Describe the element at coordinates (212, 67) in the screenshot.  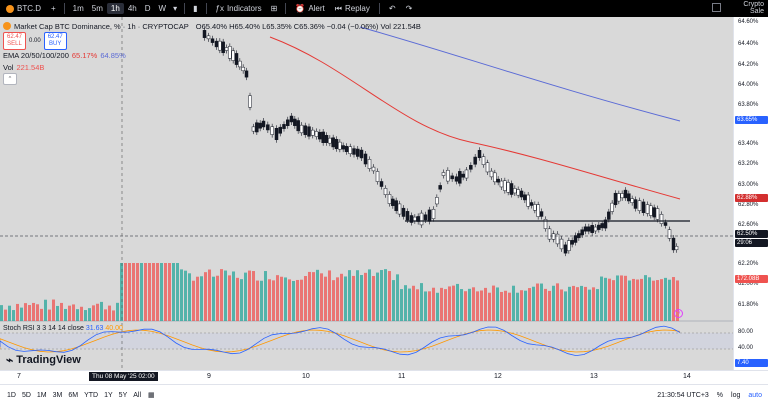
I see `vol-legend-row: Vol 221.54B` at that location.